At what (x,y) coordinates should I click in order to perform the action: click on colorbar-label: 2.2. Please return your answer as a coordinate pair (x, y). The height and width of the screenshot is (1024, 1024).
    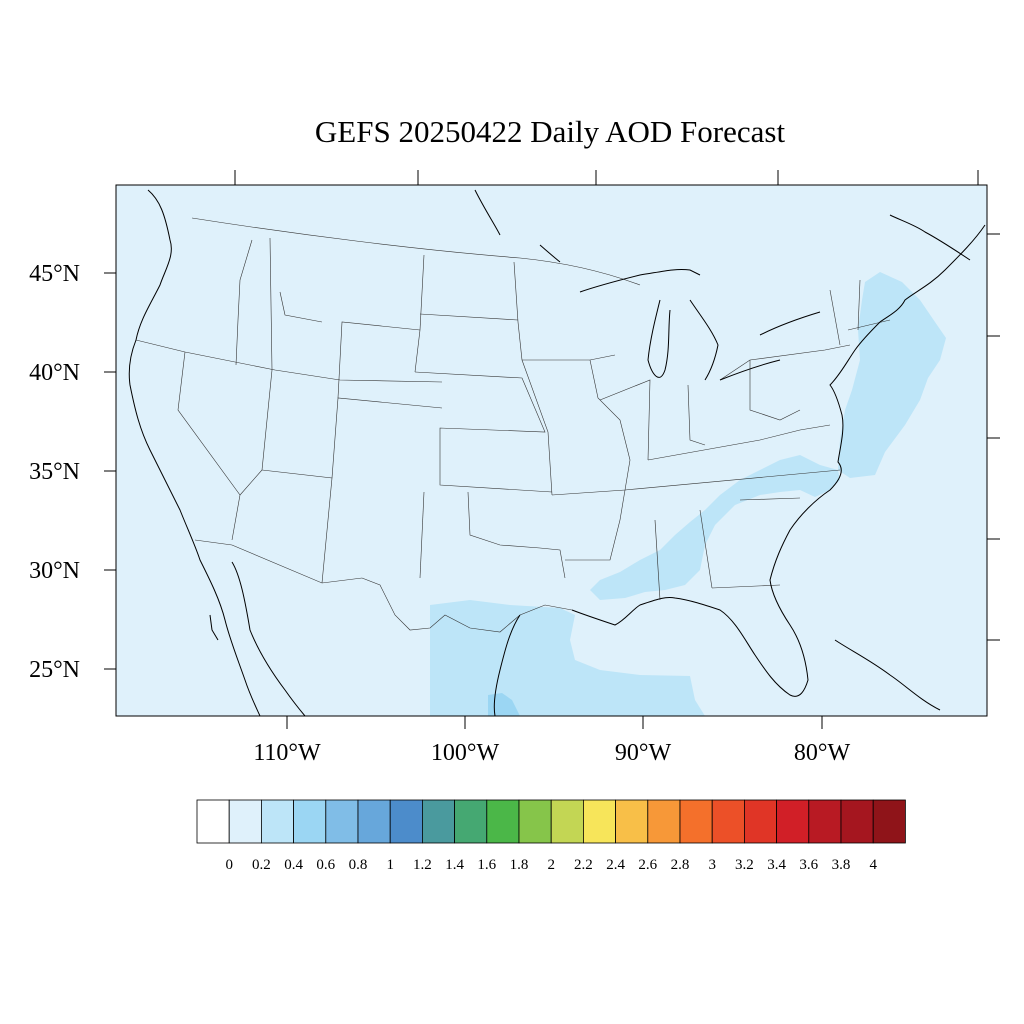
    Looking at the image, I should click on (583, 865).